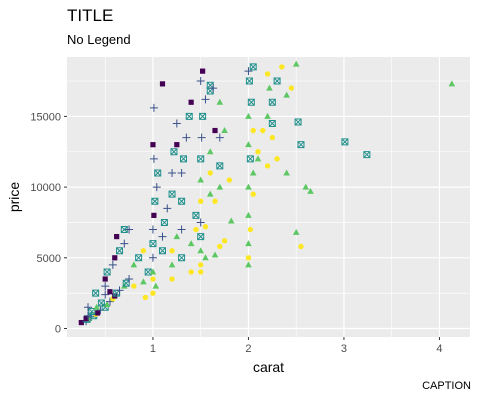  Describe the element at coordinates (153, 349) in the screenshot. I see `x-tick-label: 1` at that location.